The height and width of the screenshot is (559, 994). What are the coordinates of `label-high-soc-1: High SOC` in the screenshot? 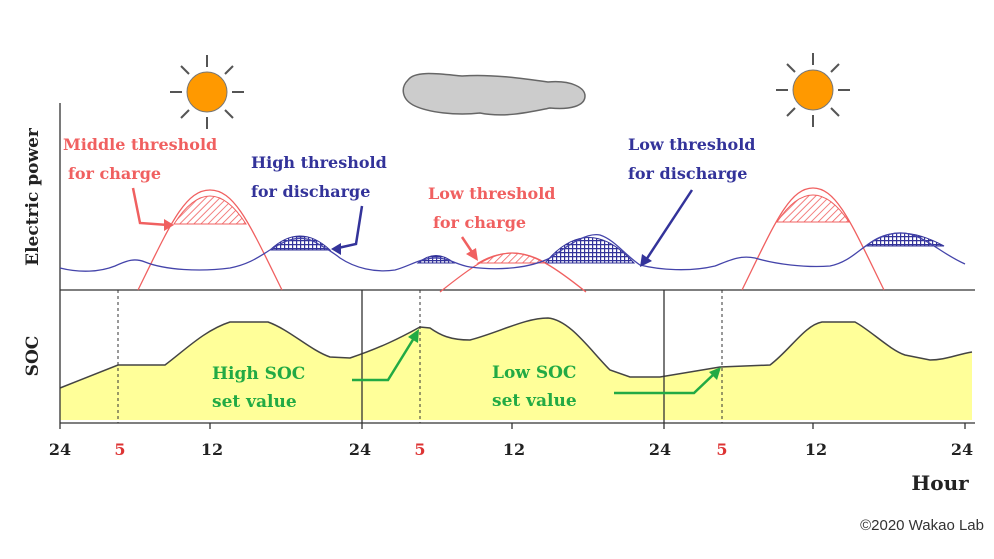 It's located at (258, 374).